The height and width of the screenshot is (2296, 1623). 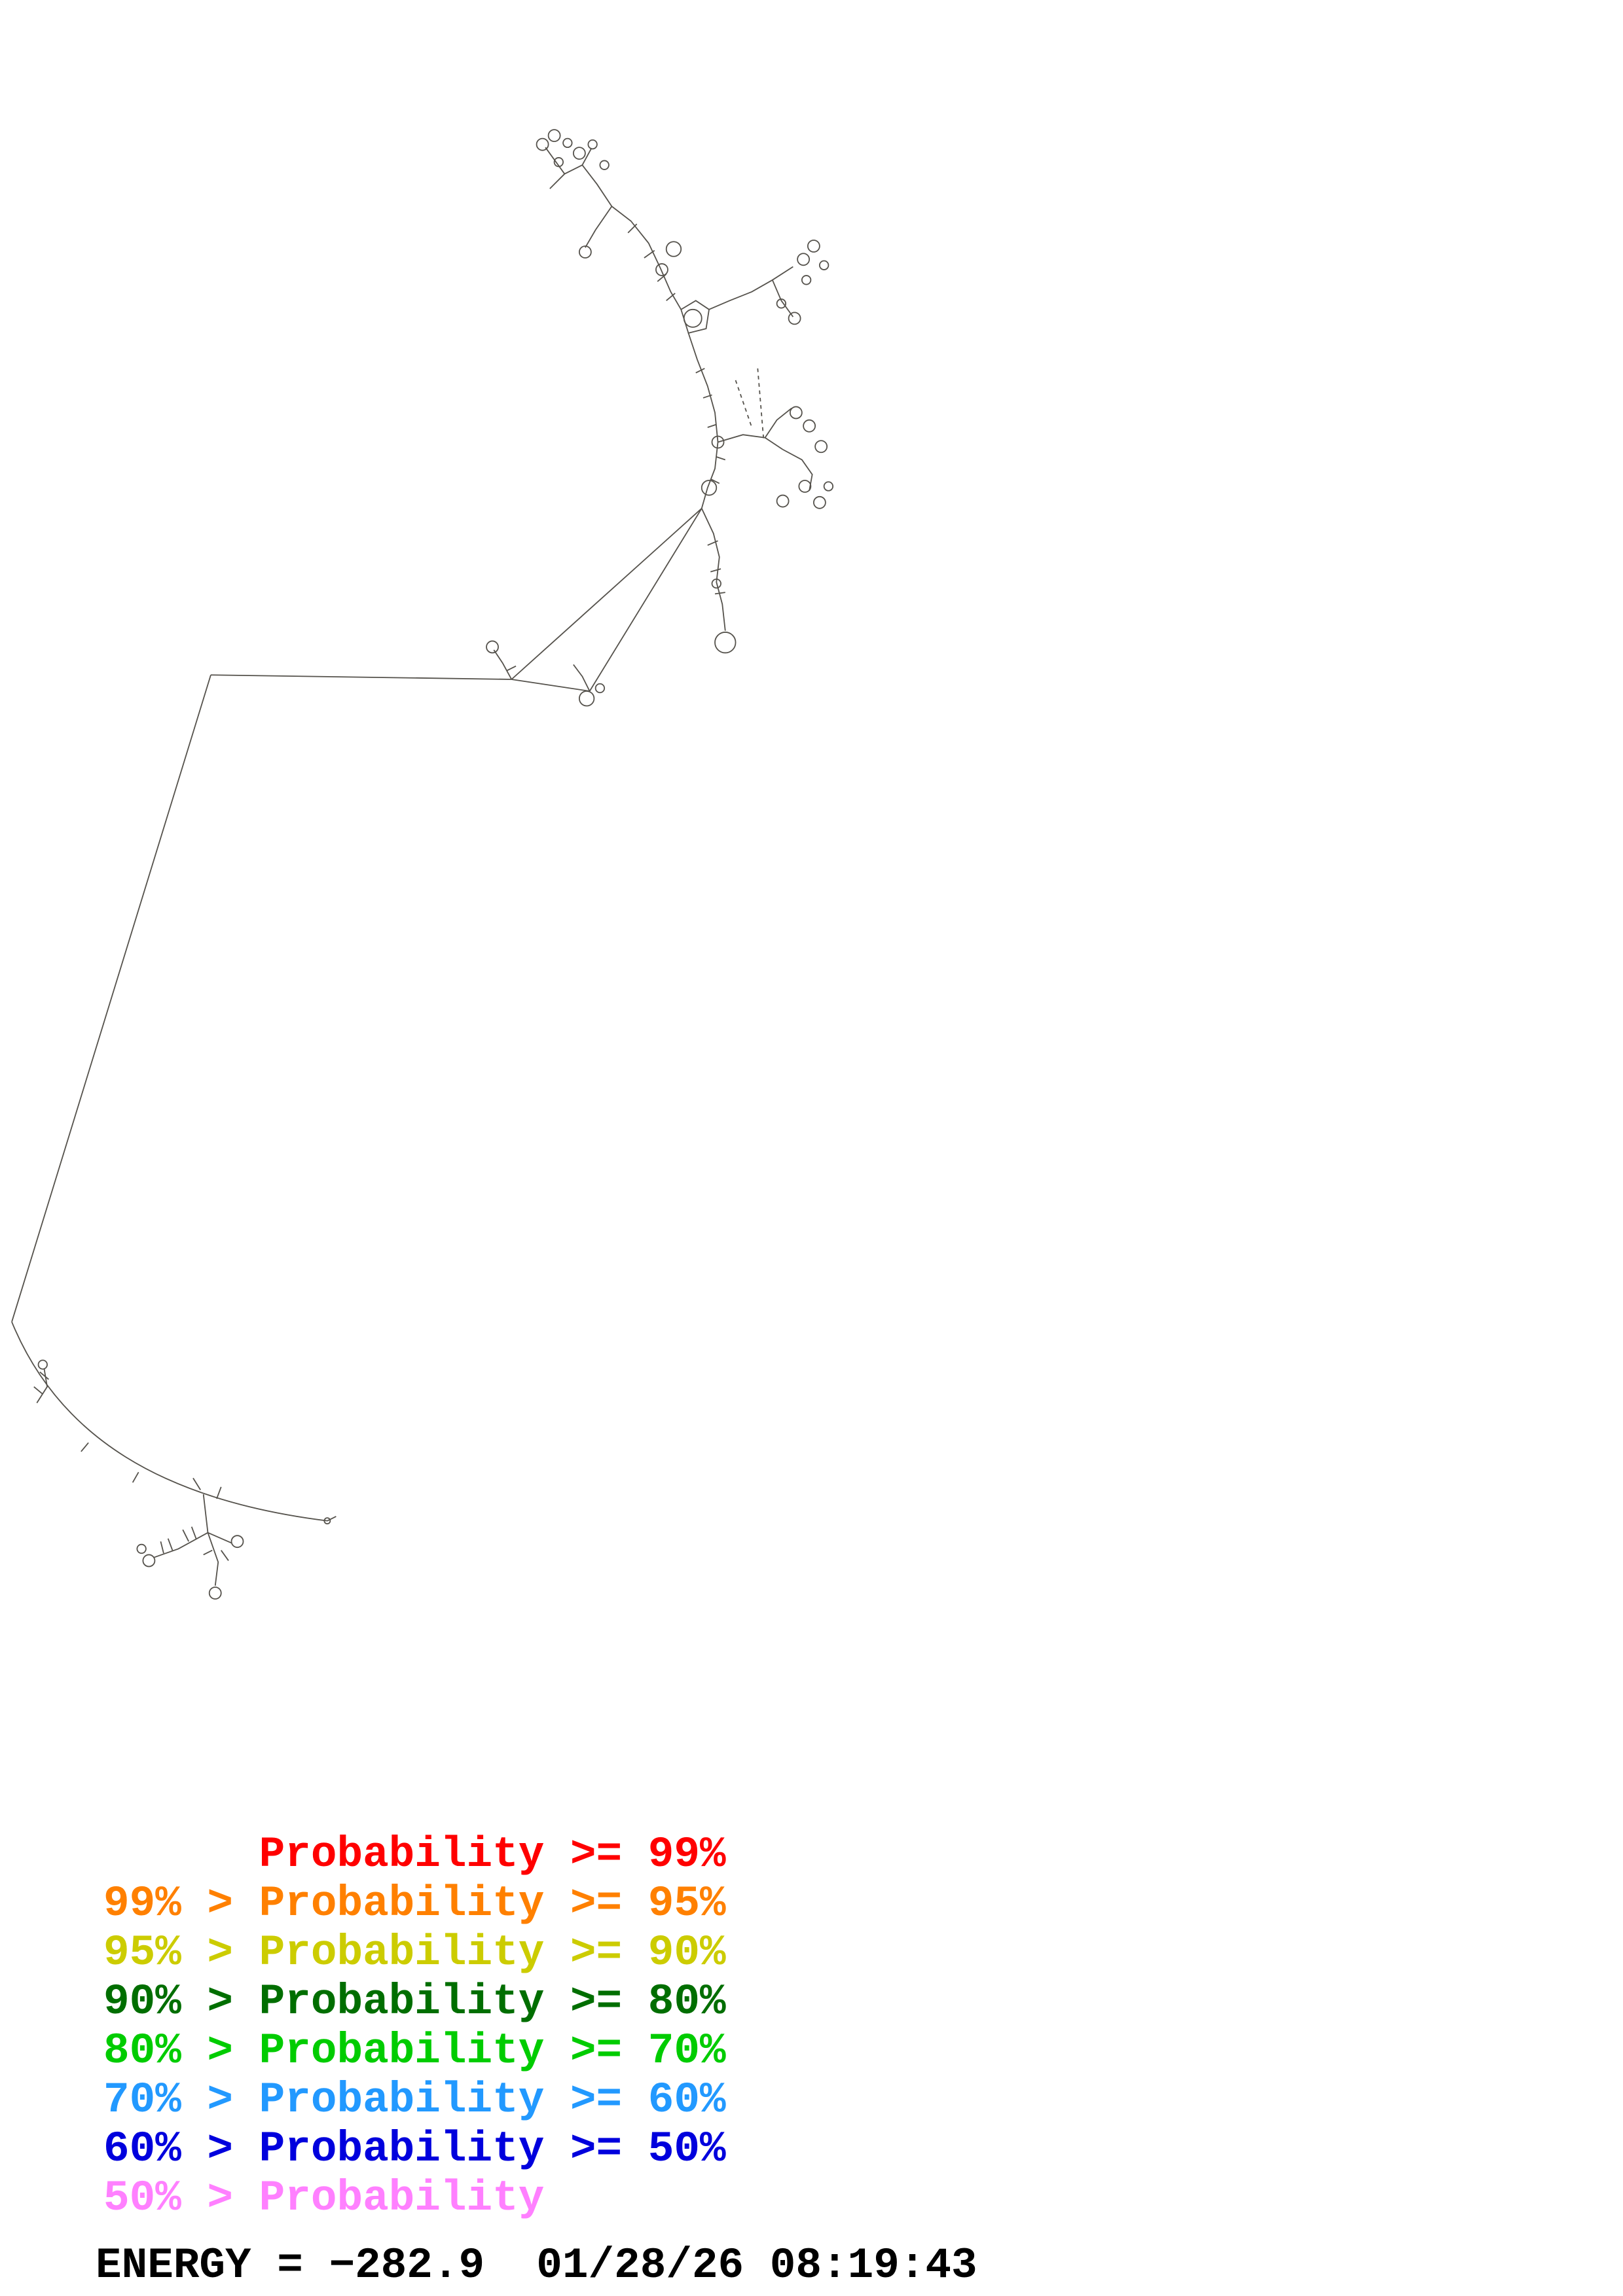 What do you see at coordinates (414, 2050) in the screenshot?
I see `legend-item: 80% > Probability >= 70%` at bounding box center [414, 2050].